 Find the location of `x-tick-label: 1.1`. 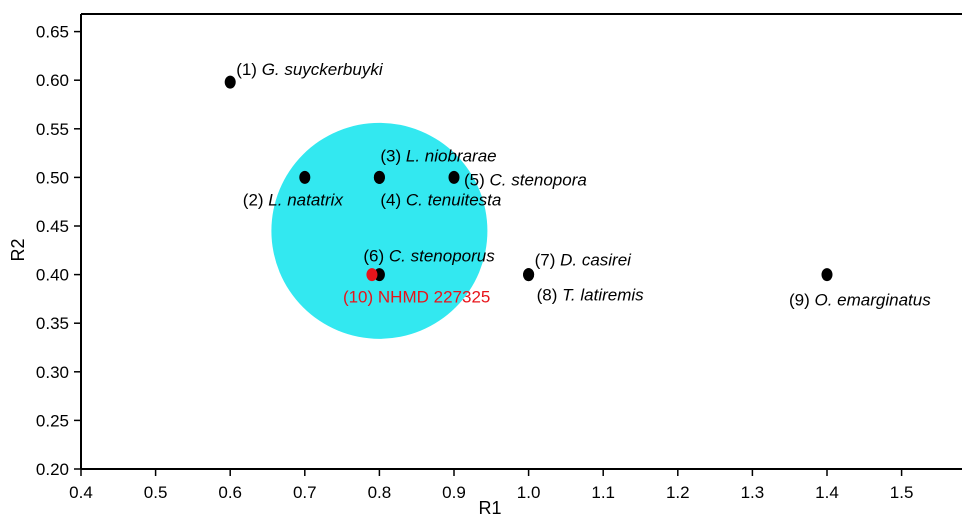

x-tick-label: 1.1 is located at coordinates (603, 492).